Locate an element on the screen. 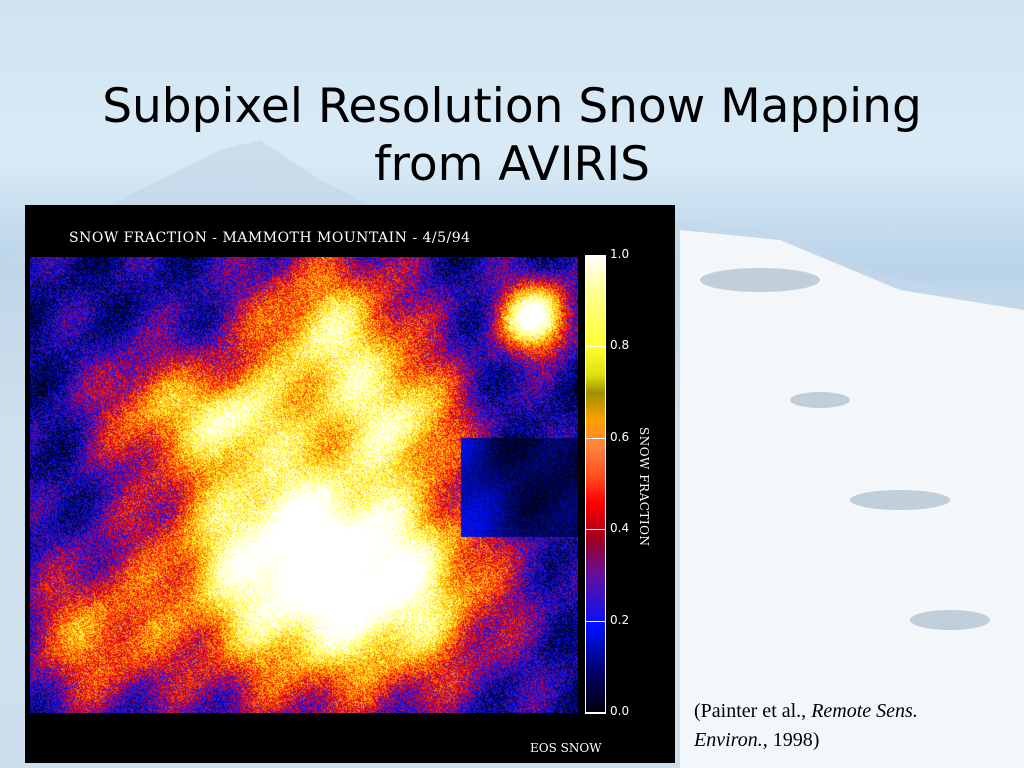 The image size is (1024, 768). colorbar-tick-label: 0.6 is located at coordinates (620, 436).